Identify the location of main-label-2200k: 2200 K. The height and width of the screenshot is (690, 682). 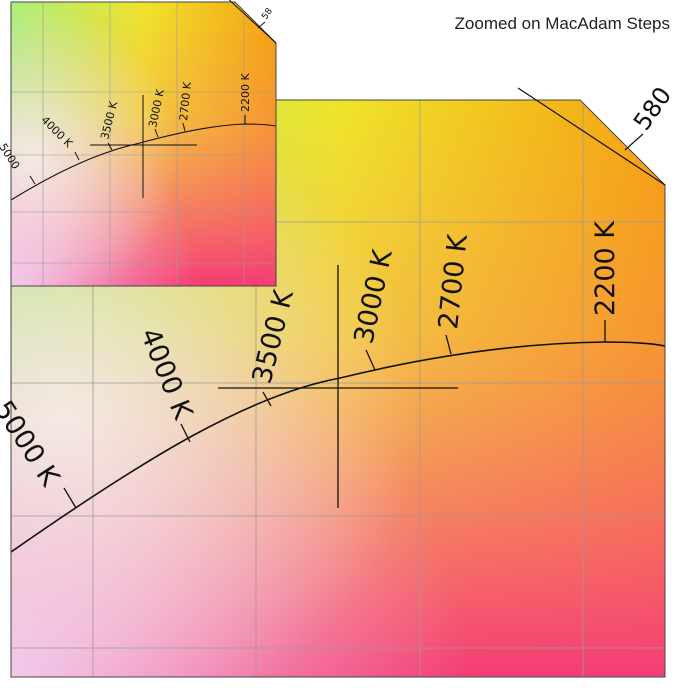
(605, 268).